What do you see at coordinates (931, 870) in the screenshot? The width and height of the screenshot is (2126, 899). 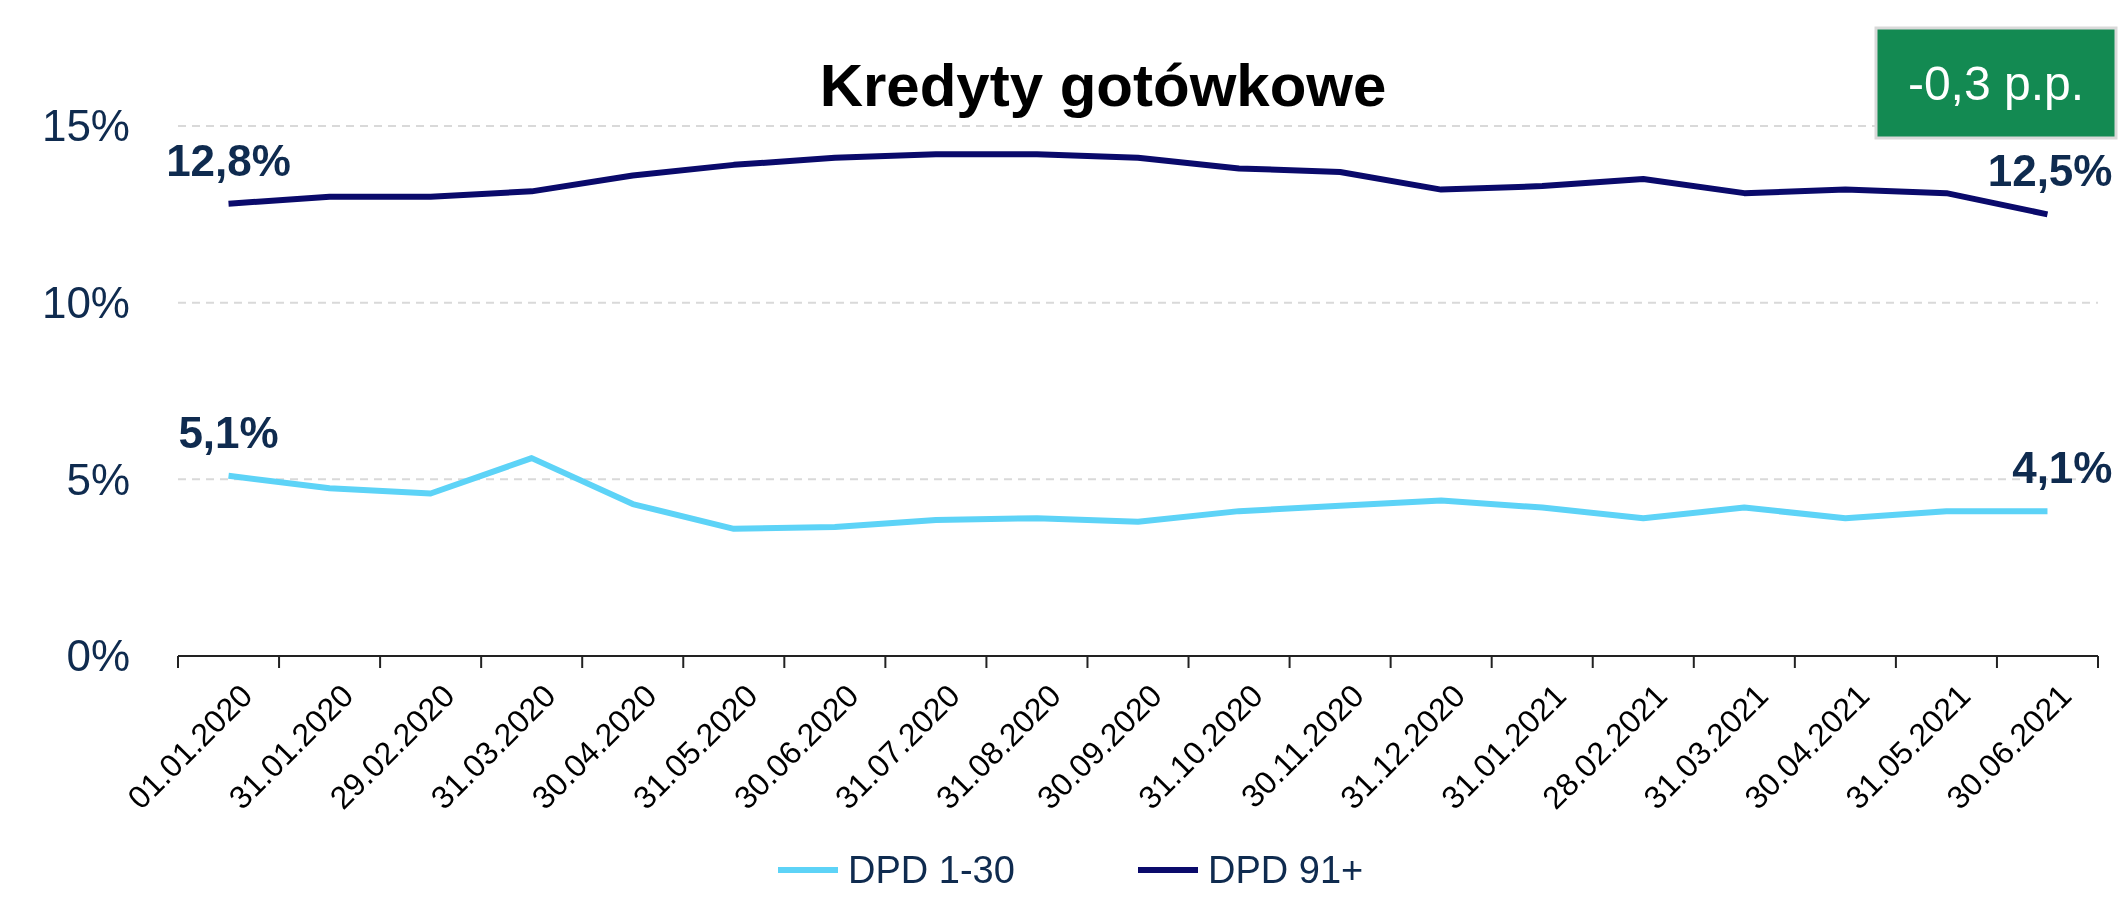 I see `legend-label: DPD 1-30` at bounding box center [931, 870].